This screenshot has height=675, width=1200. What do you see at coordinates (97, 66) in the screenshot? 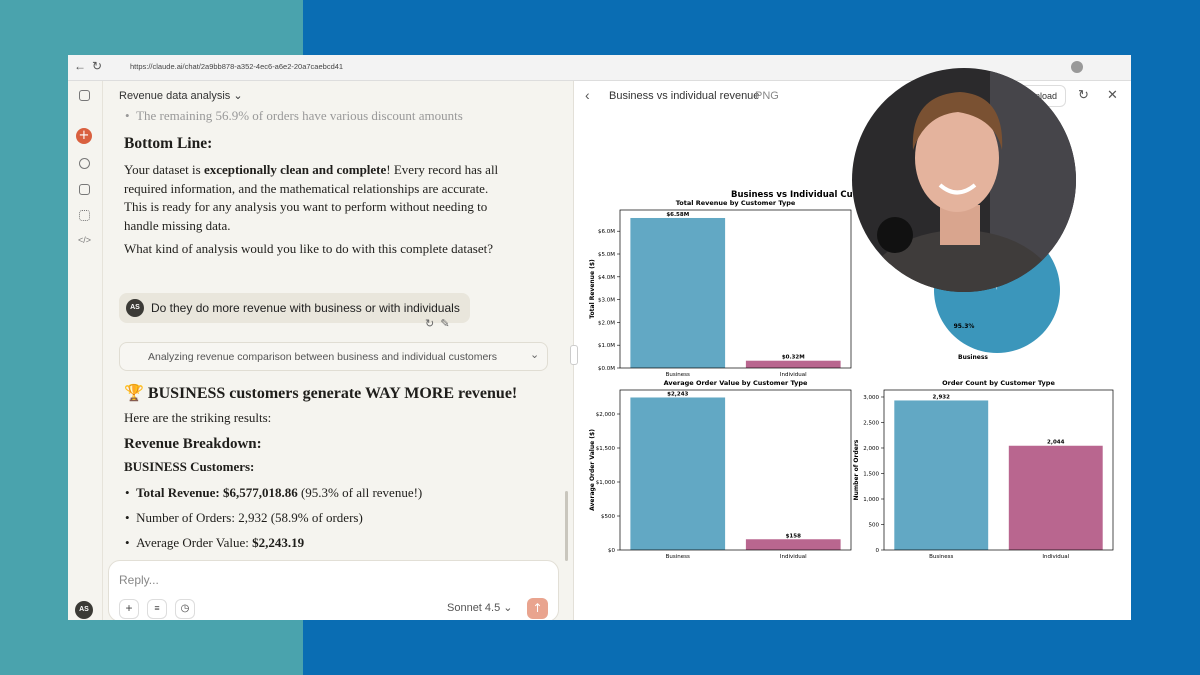
I see `reload-button: ↻` at bounding box center [97, 66].